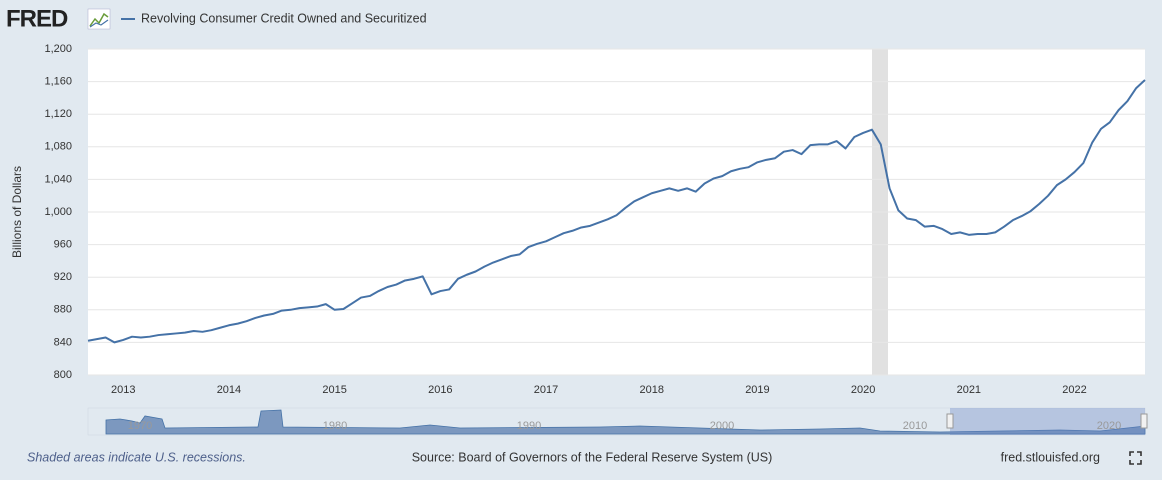 Image resolution: width=1162 pixels, height=480 pixels. Describe the element at coordinates (58, 114) in the screenshot. I see `y-tick-label: 1,120` at that location.